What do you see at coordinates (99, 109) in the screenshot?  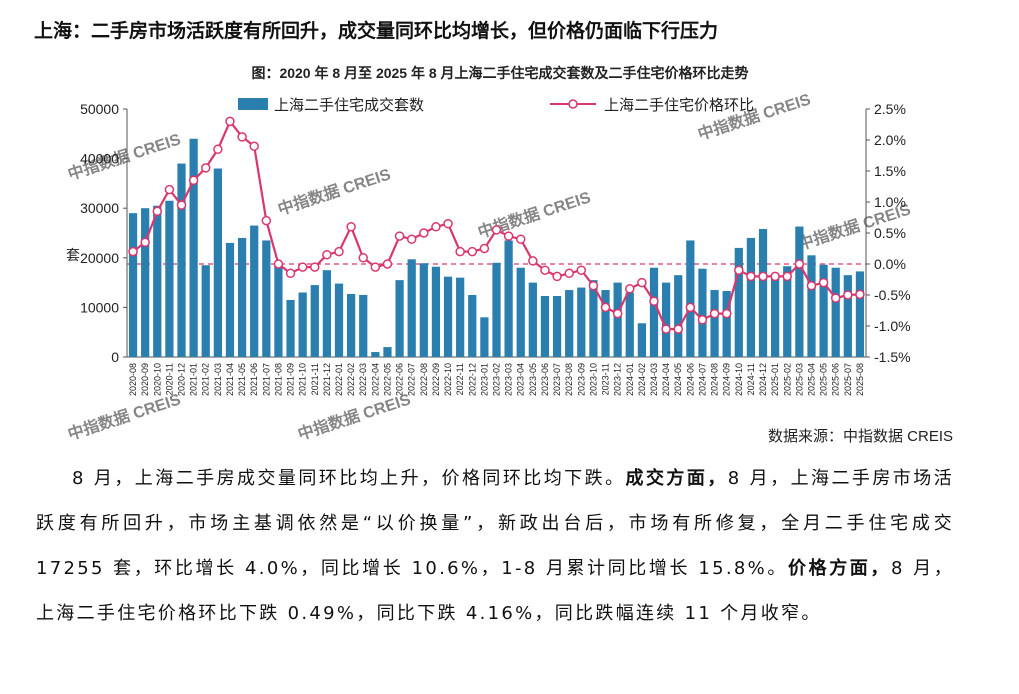 I see `y-tick-label: 50000` at bounding box center [99, 109].